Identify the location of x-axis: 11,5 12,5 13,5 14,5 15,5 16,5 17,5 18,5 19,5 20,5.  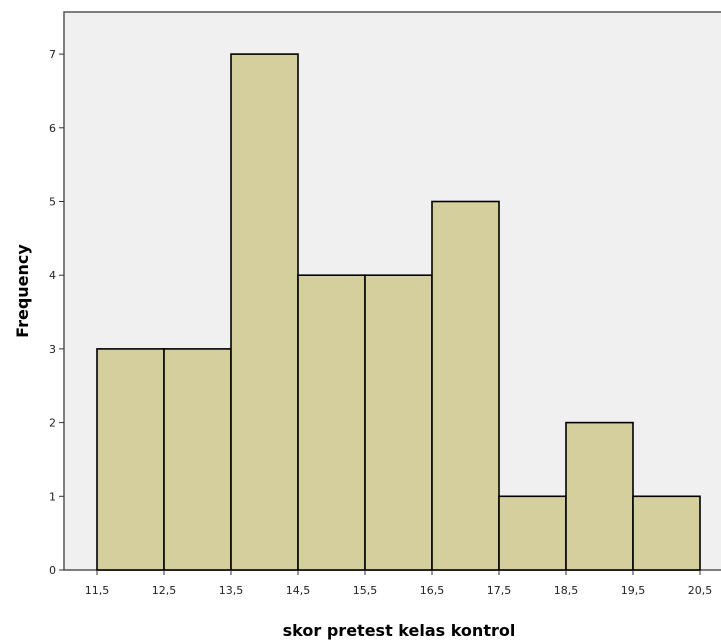
(399, 583).